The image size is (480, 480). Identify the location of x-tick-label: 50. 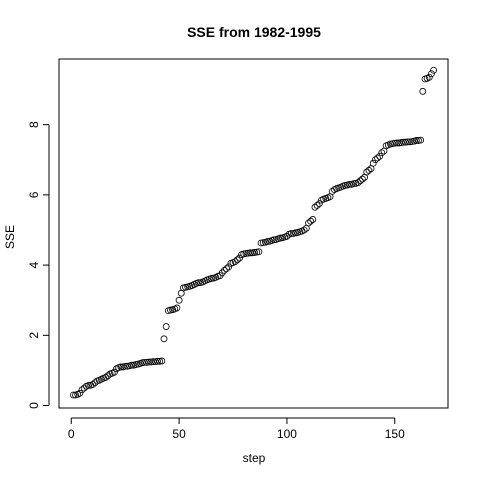
(179, 434).